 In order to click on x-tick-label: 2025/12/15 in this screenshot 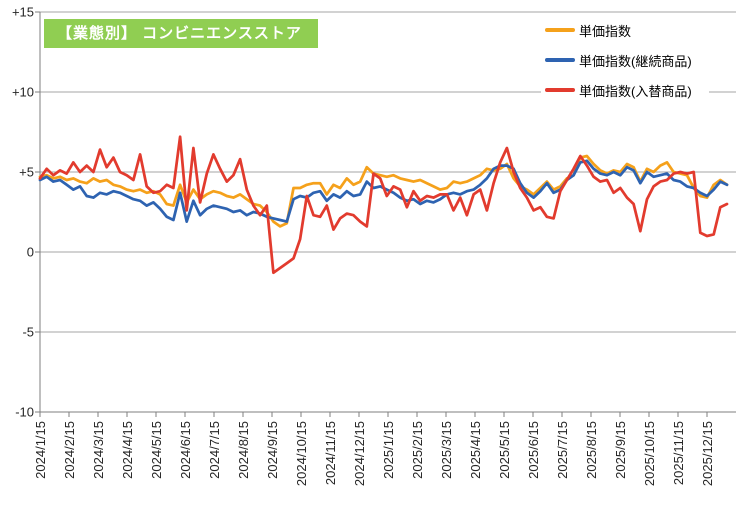, I will do `click(707, 453)`.